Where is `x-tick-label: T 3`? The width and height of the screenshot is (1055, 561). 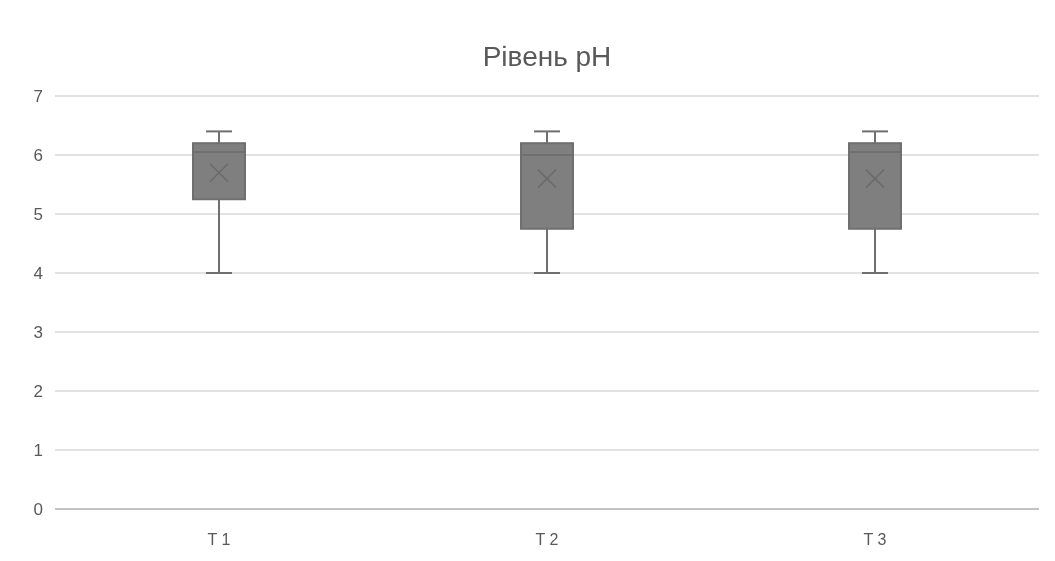 x-tick-label: T 3 is located at coordinates (875, 539).